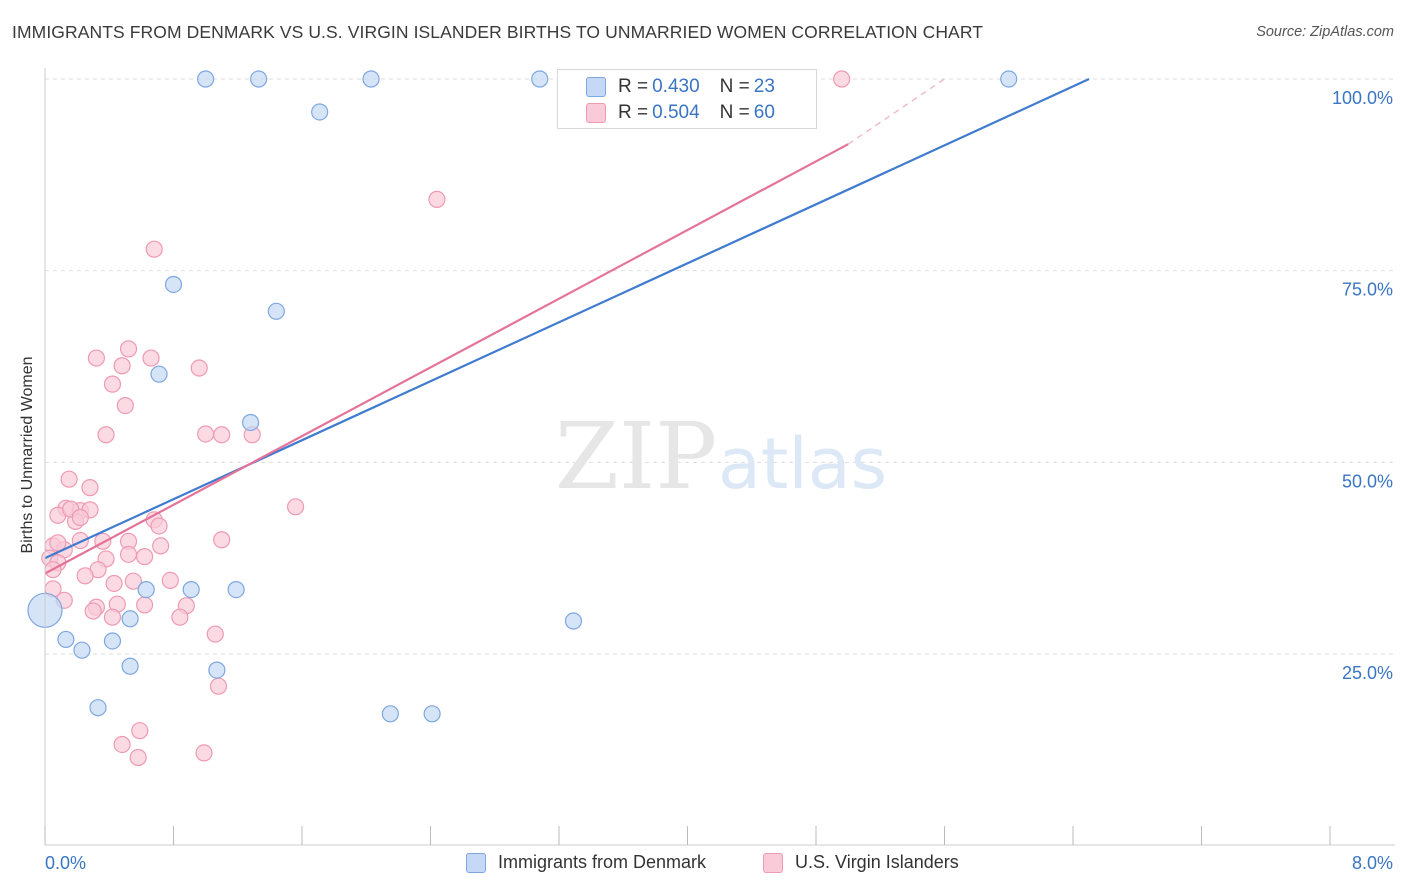  I want to click on watermark: ZIP atlas, so click(721, 456).